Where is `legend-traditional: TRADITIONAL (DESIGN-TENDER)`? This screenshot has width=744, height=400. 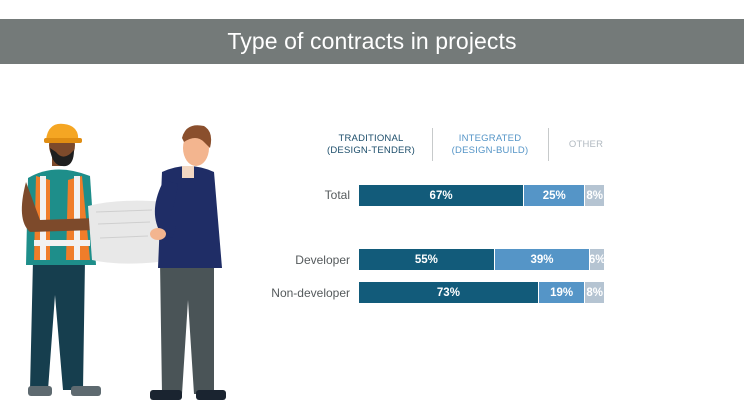 legend-traditional: TRADITIONAL (DESIGN-TENDER) is located at coordinates (371, 145).